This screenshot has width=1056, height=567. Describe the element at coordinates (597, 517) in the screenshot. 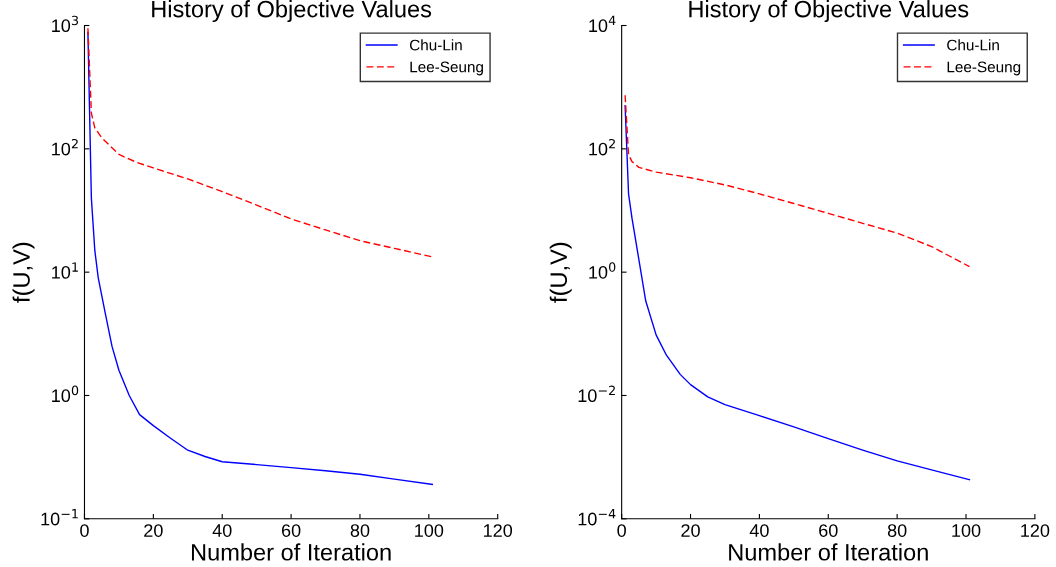

I see `y-tick-label: 10$^{−4}$` at that location.